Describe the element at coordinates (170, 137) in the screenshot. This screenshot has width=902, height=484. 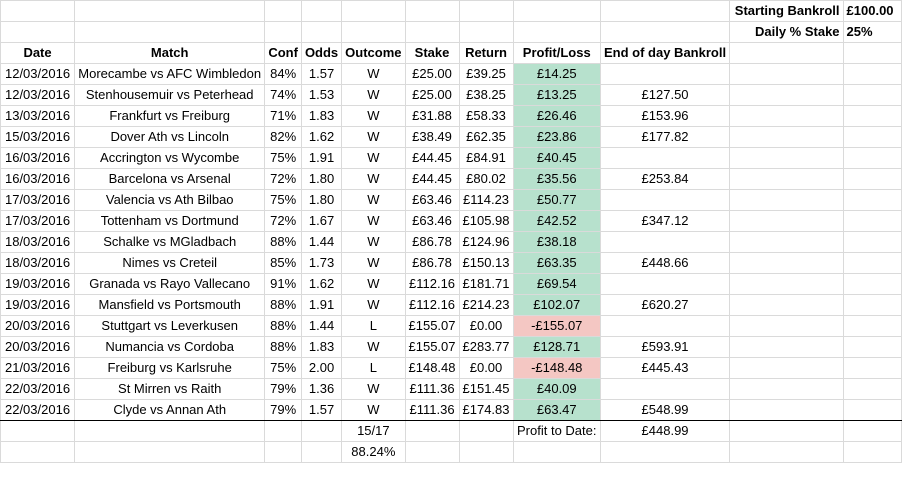
I see `row-match: Dover Ath vs Lincoln` at that location.